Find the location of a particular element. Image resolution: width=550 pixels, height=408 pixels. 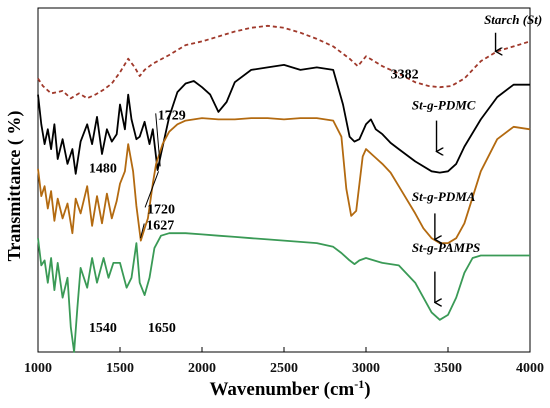

x-tick-label: 2000 is located at coordinates (202, 368).